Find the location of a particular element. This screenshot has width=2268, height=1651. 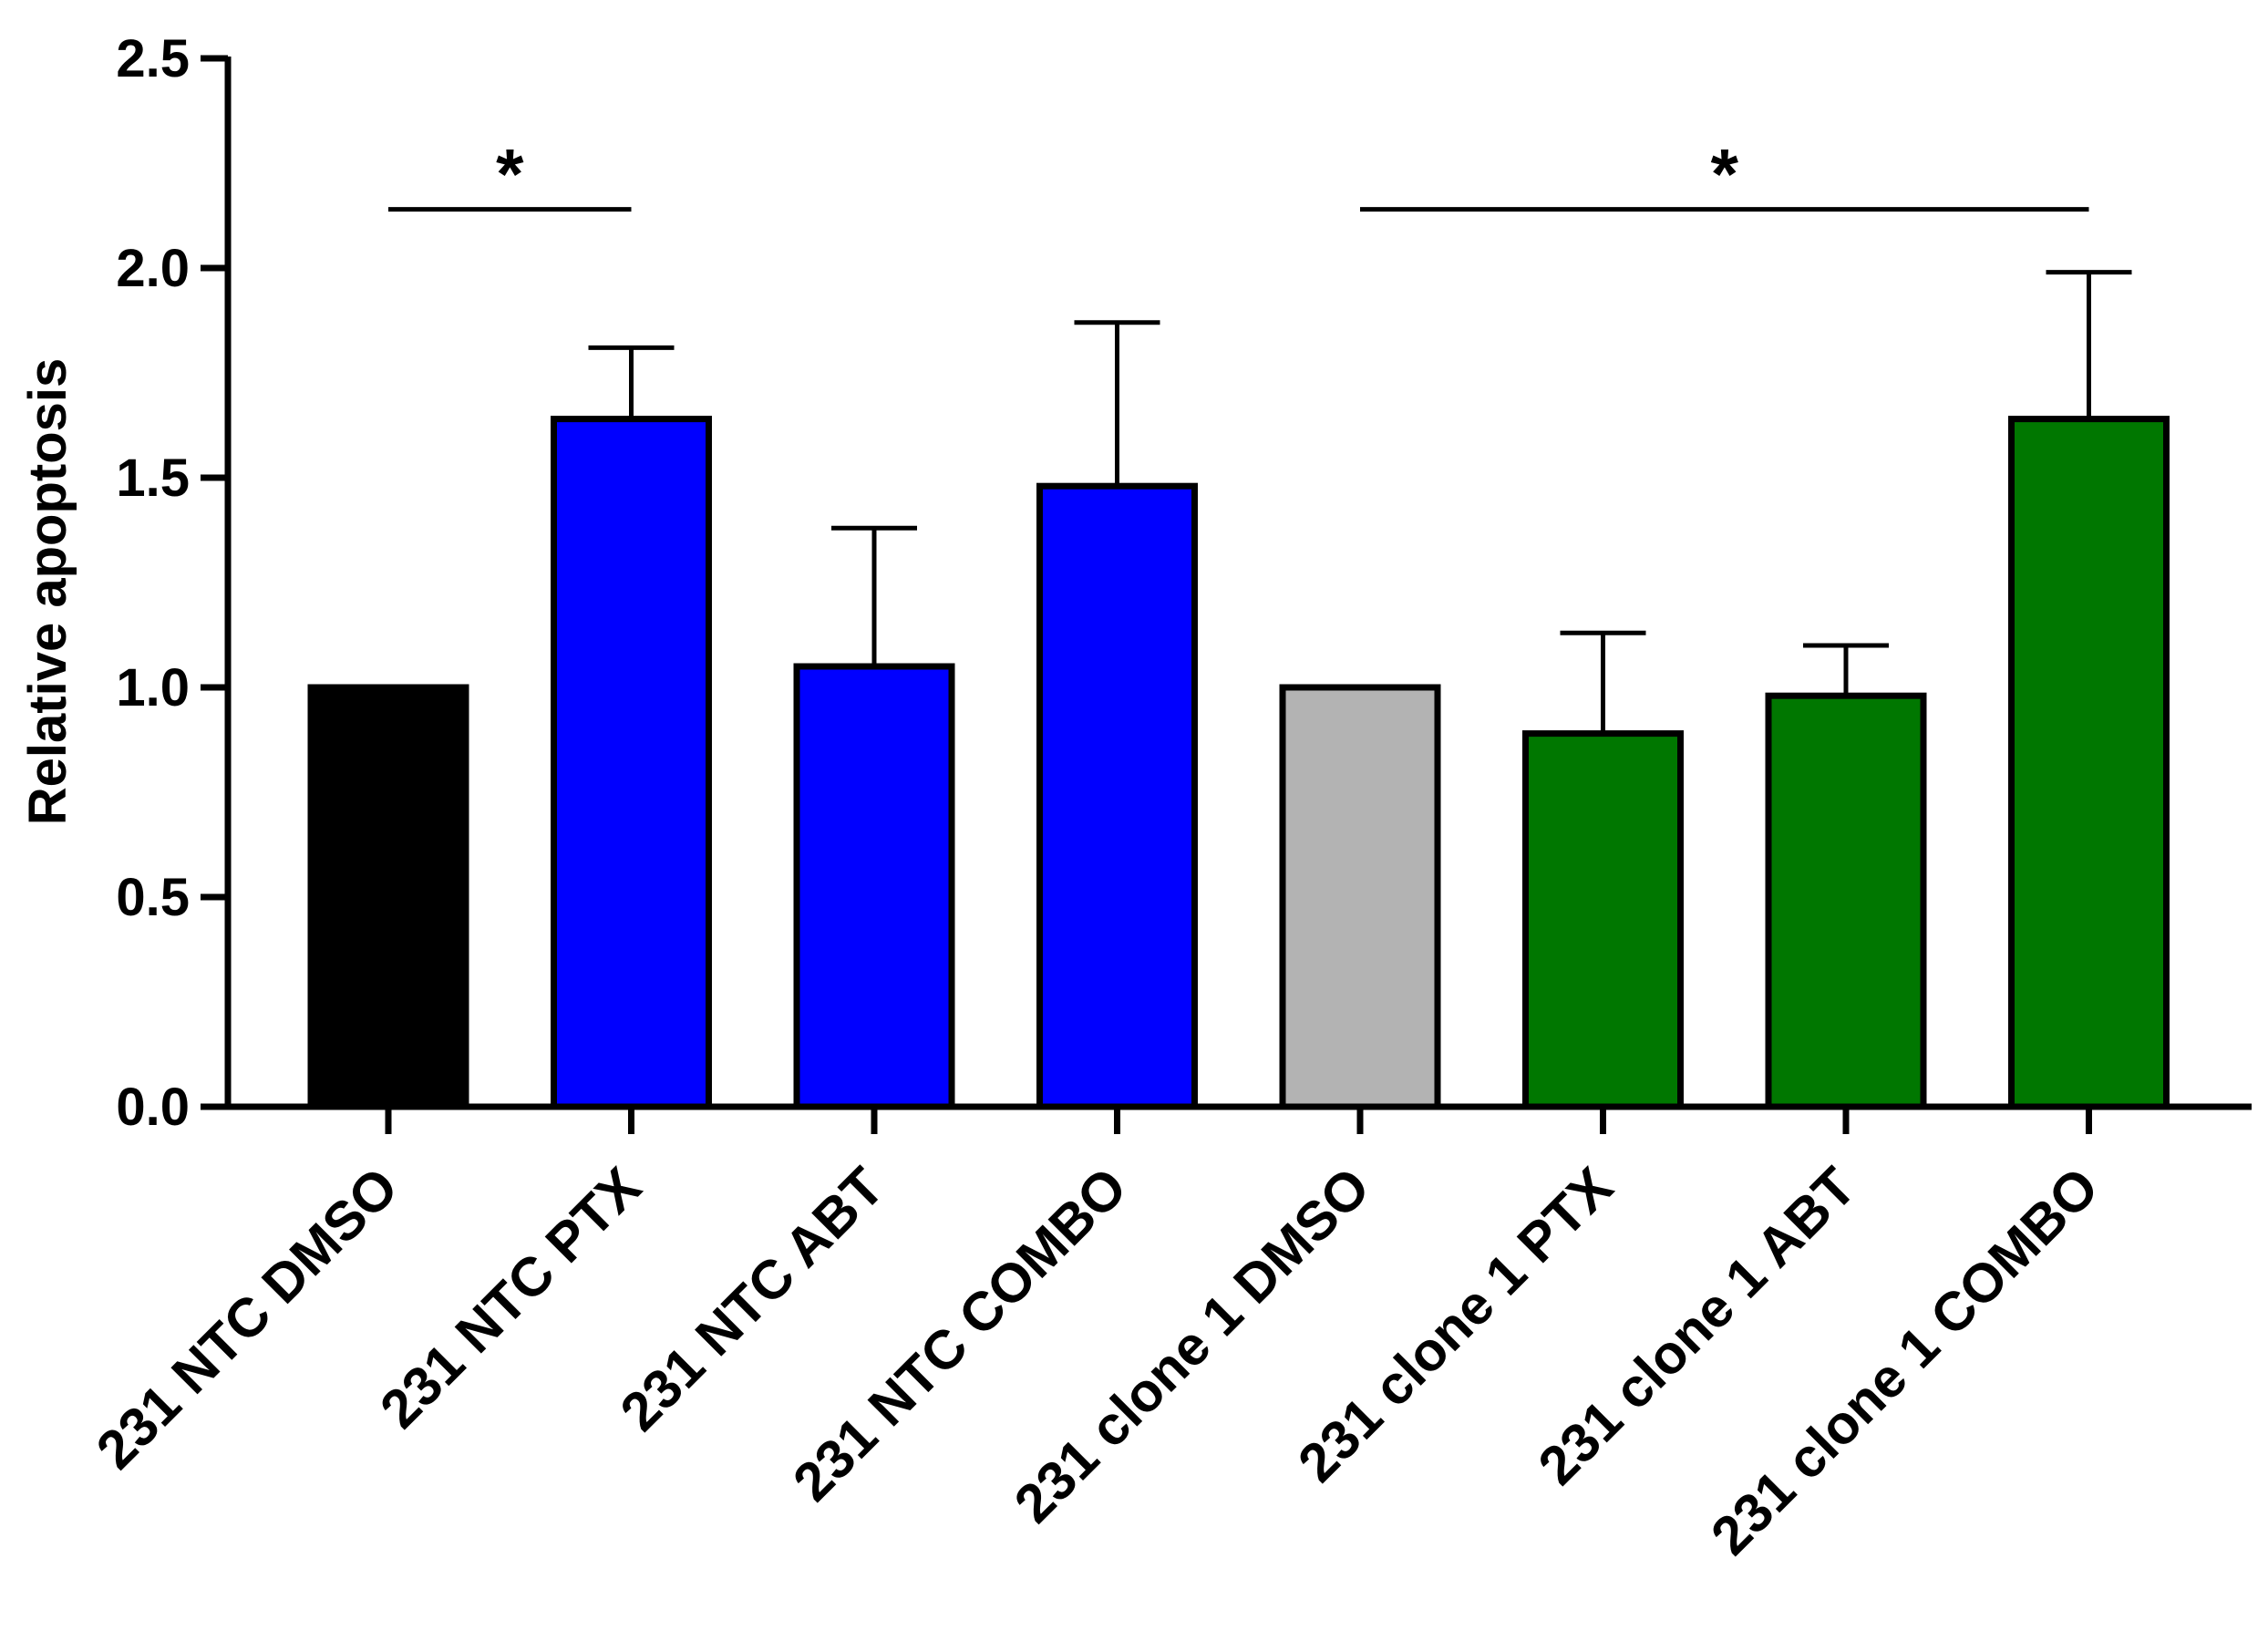

y-tick-label: 1.5 is located at coordinates (153, 478).